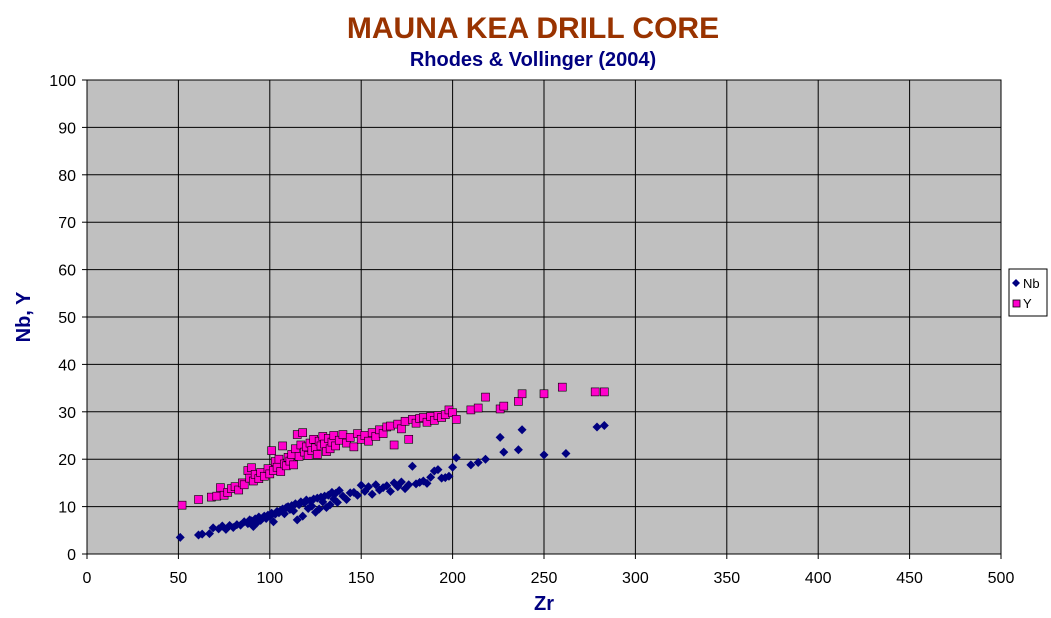  I want to click on y-tick-label: 10, so click(67, 508).